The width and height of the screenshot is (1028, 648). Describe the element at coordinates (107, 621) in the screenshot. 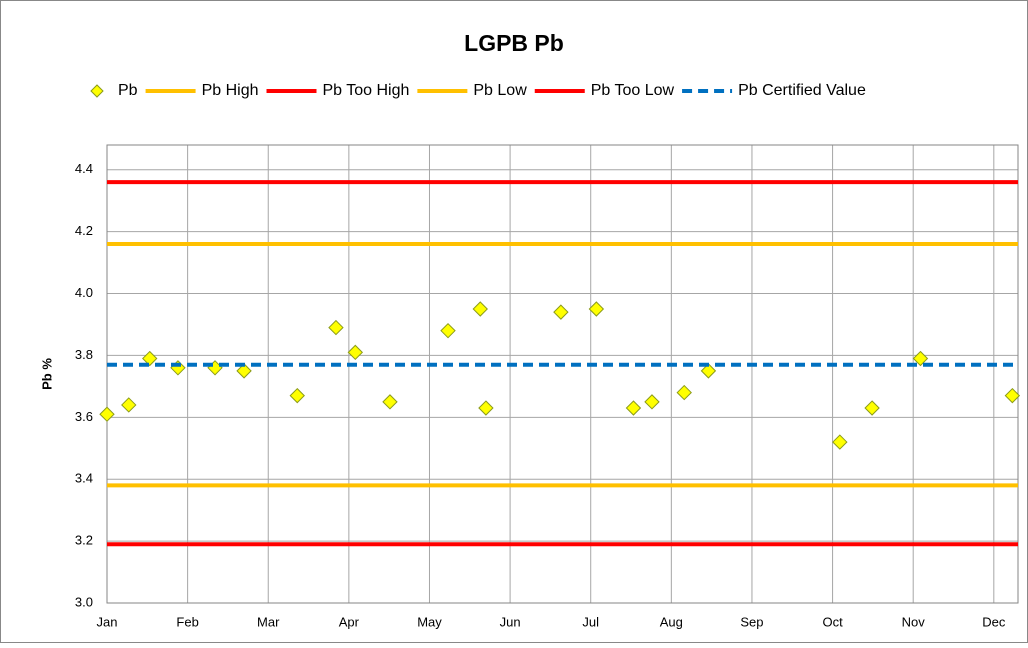

I see `x-tick-label: Jan` at that location.